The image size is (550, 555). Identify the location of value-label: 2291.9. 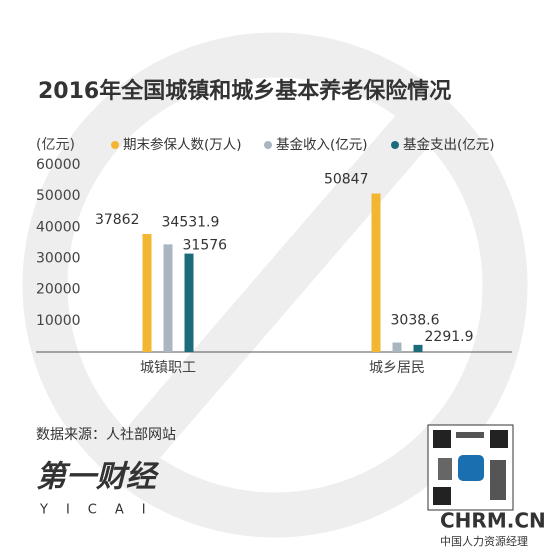
(449, 337).